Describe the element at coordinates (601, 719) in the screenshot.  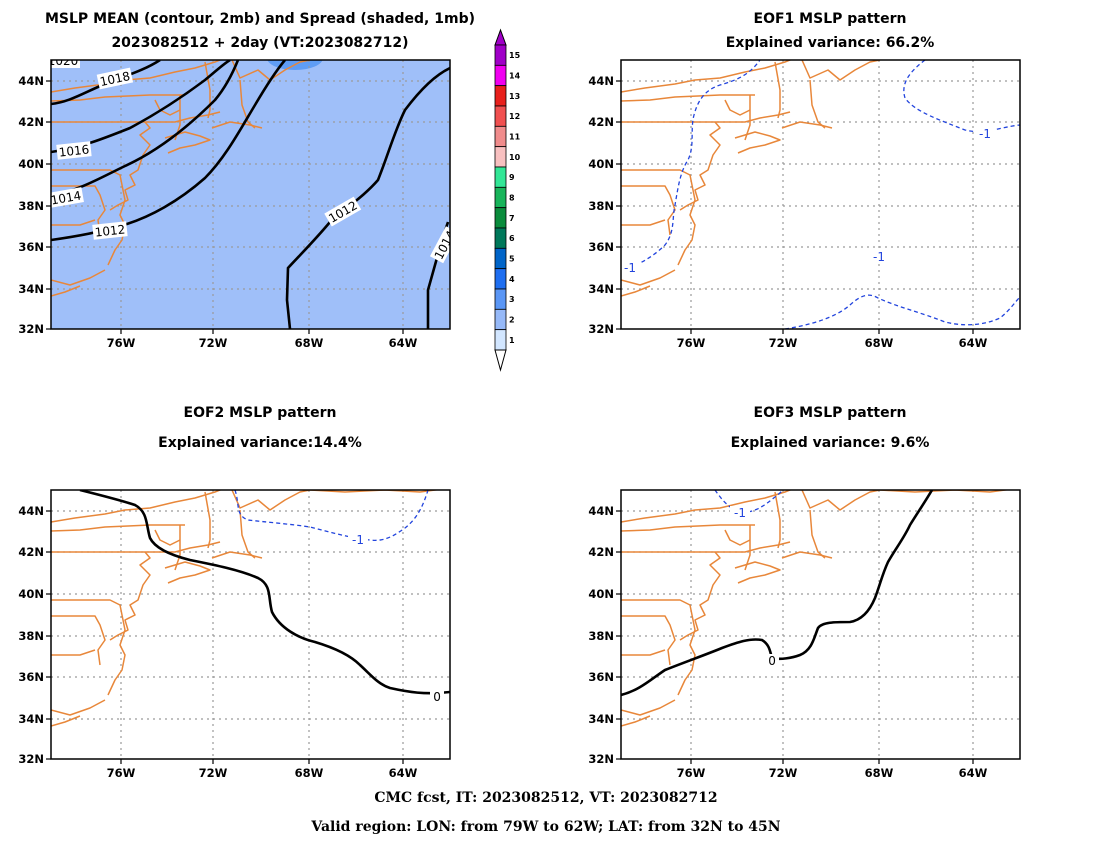
I see `y-tick-label: 34N` at that location.